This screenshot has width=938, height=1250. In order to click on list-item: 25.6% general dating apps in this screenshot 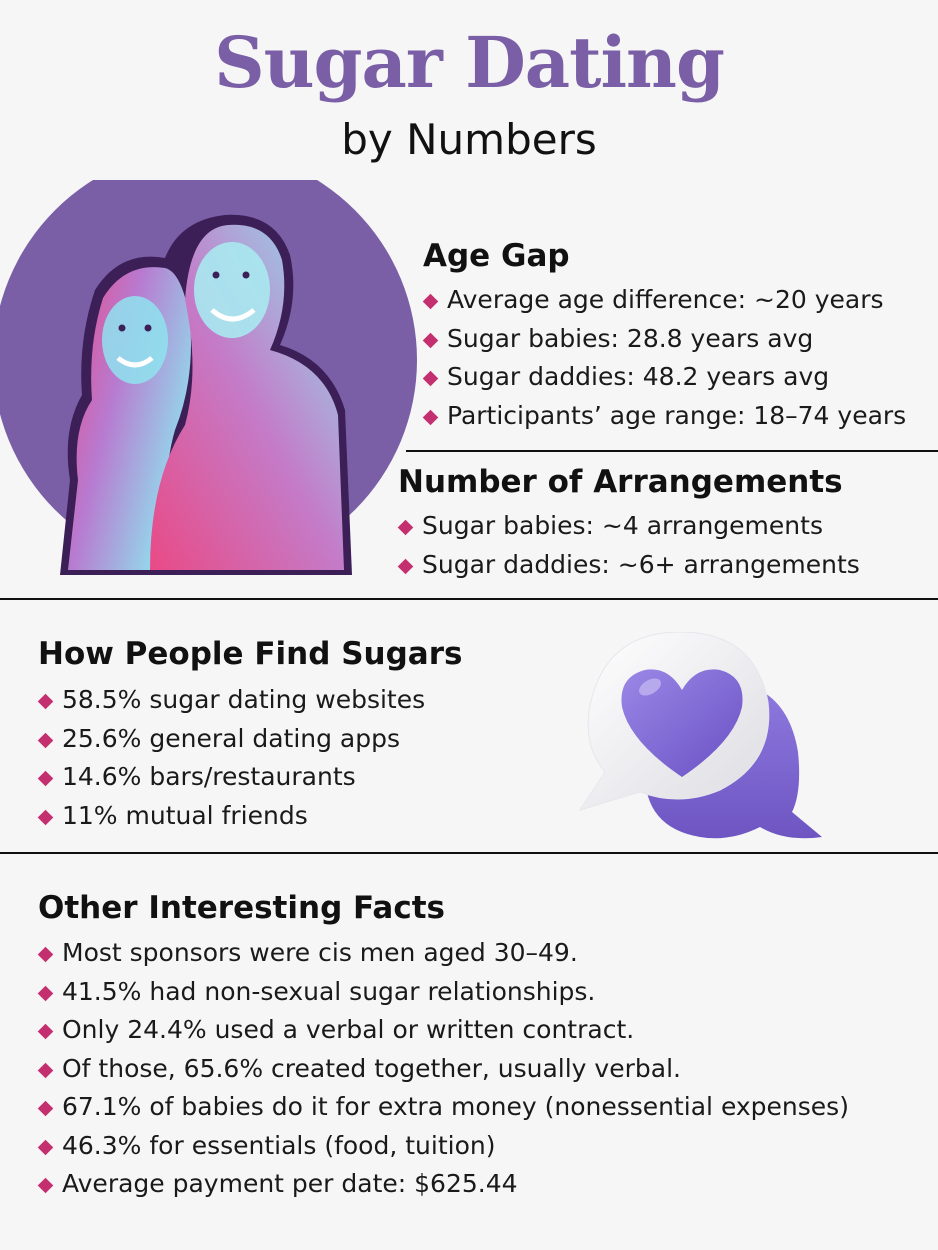, I will do `click(231, 739)`.